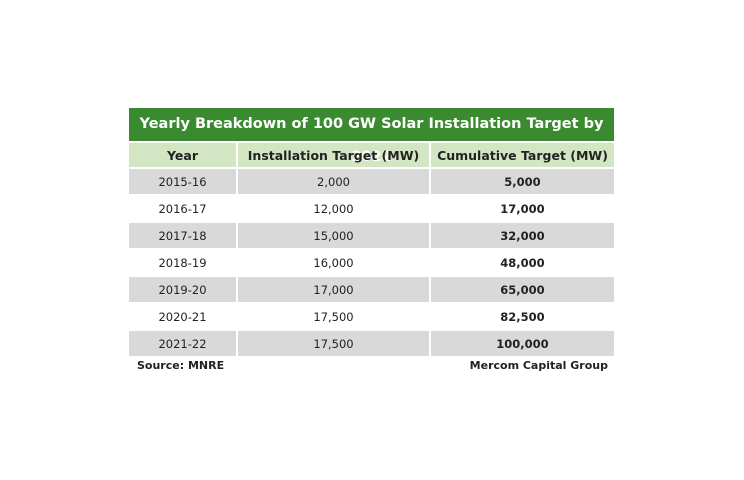  I want to click on cell-cumulative-target: 32,000, so click(521, 235).